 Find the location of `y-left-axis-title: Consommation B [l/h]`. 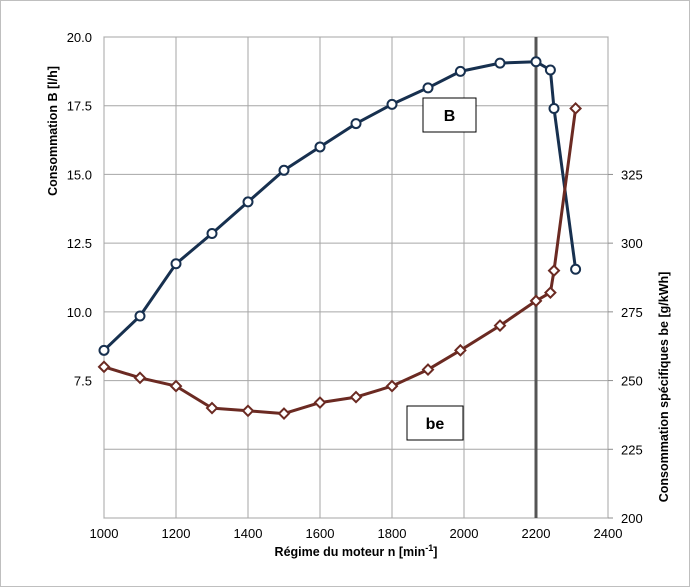

y-left-axis-title: Consommation B [l/h] is located at coordinates (53, 131).